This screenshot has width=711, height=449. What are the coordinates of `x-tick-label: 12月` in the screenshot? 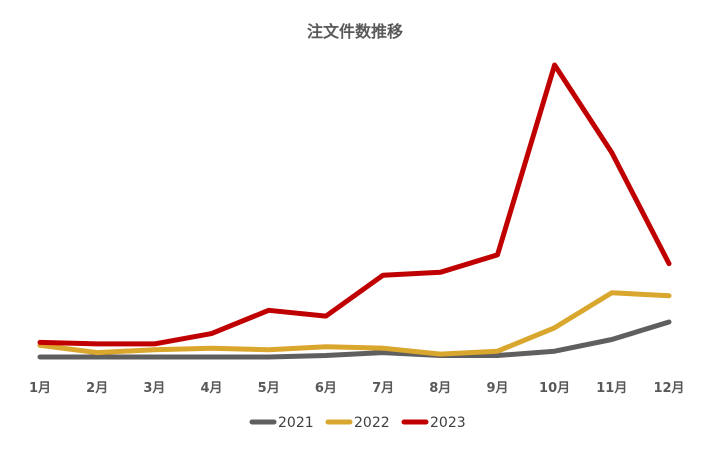 It's located at (668, 388).